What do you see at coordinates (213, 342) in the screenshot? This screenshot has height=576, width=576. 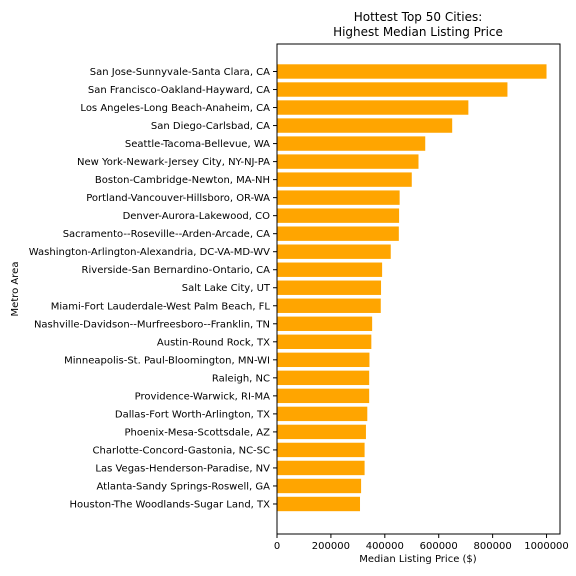 I see `category-label: Austin-Round Rock, TX` at bounding box center [213, 342].